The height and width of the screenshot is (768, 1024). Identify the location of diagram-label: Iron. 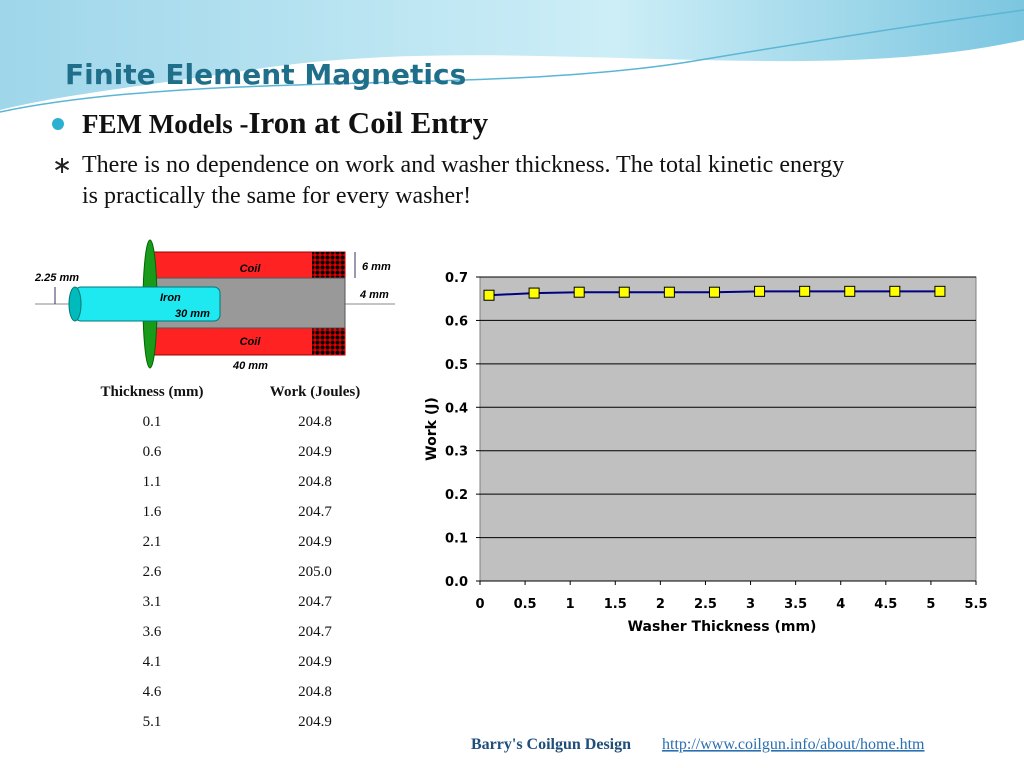
(170, 298).